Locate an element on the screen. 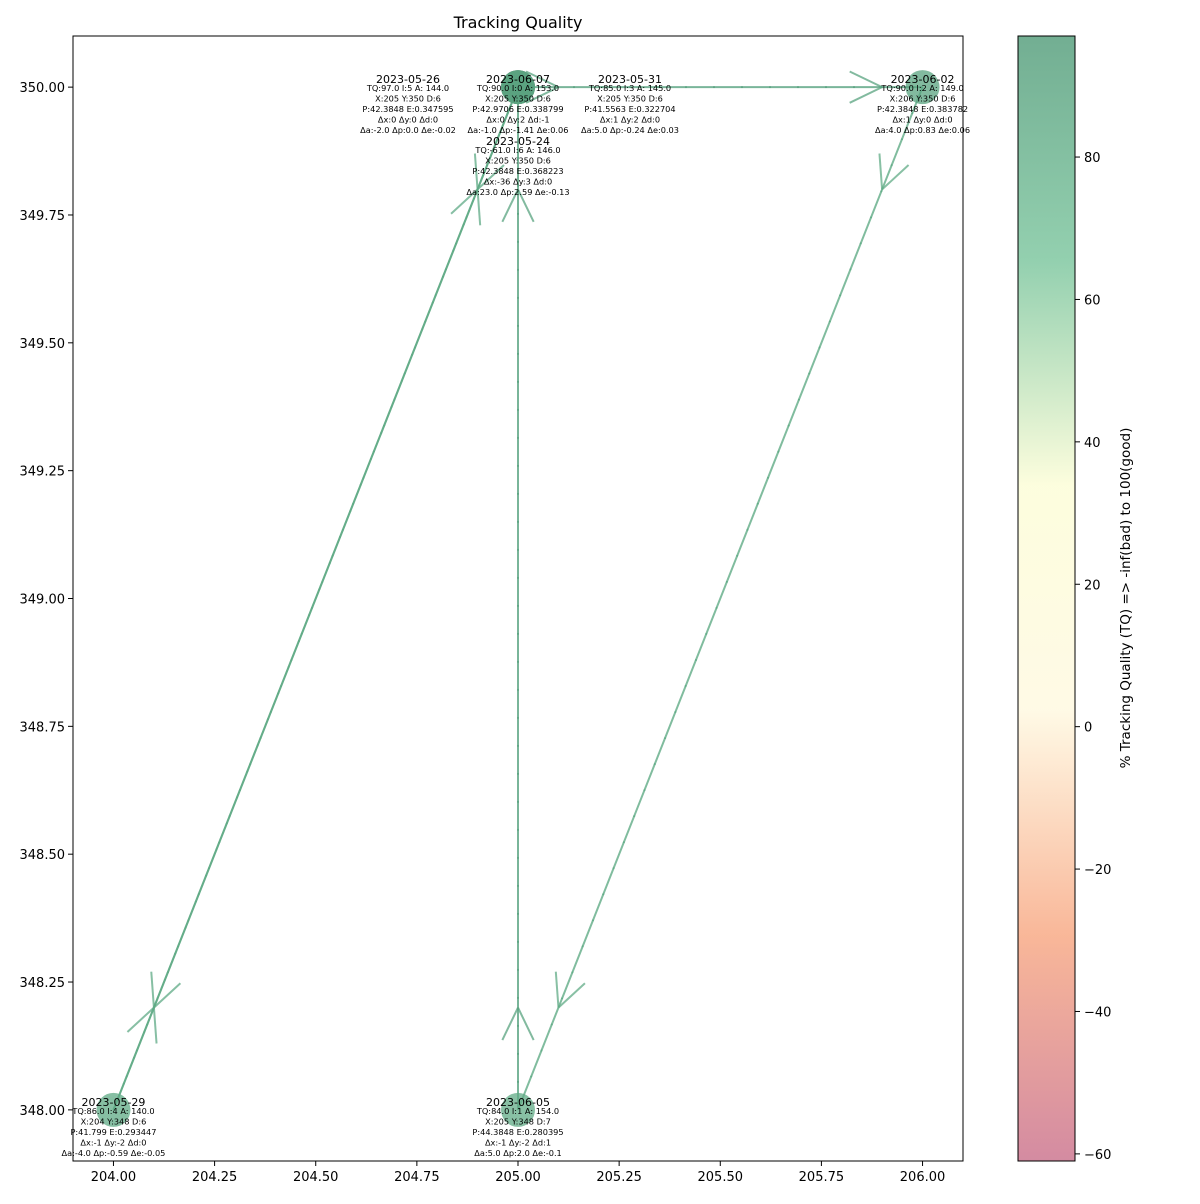 The height and width of the screenshot is (1204, 1200). point-detail-line: Δx:0 Δy:2 Δd:-1 is located at coordinates (517, 120).